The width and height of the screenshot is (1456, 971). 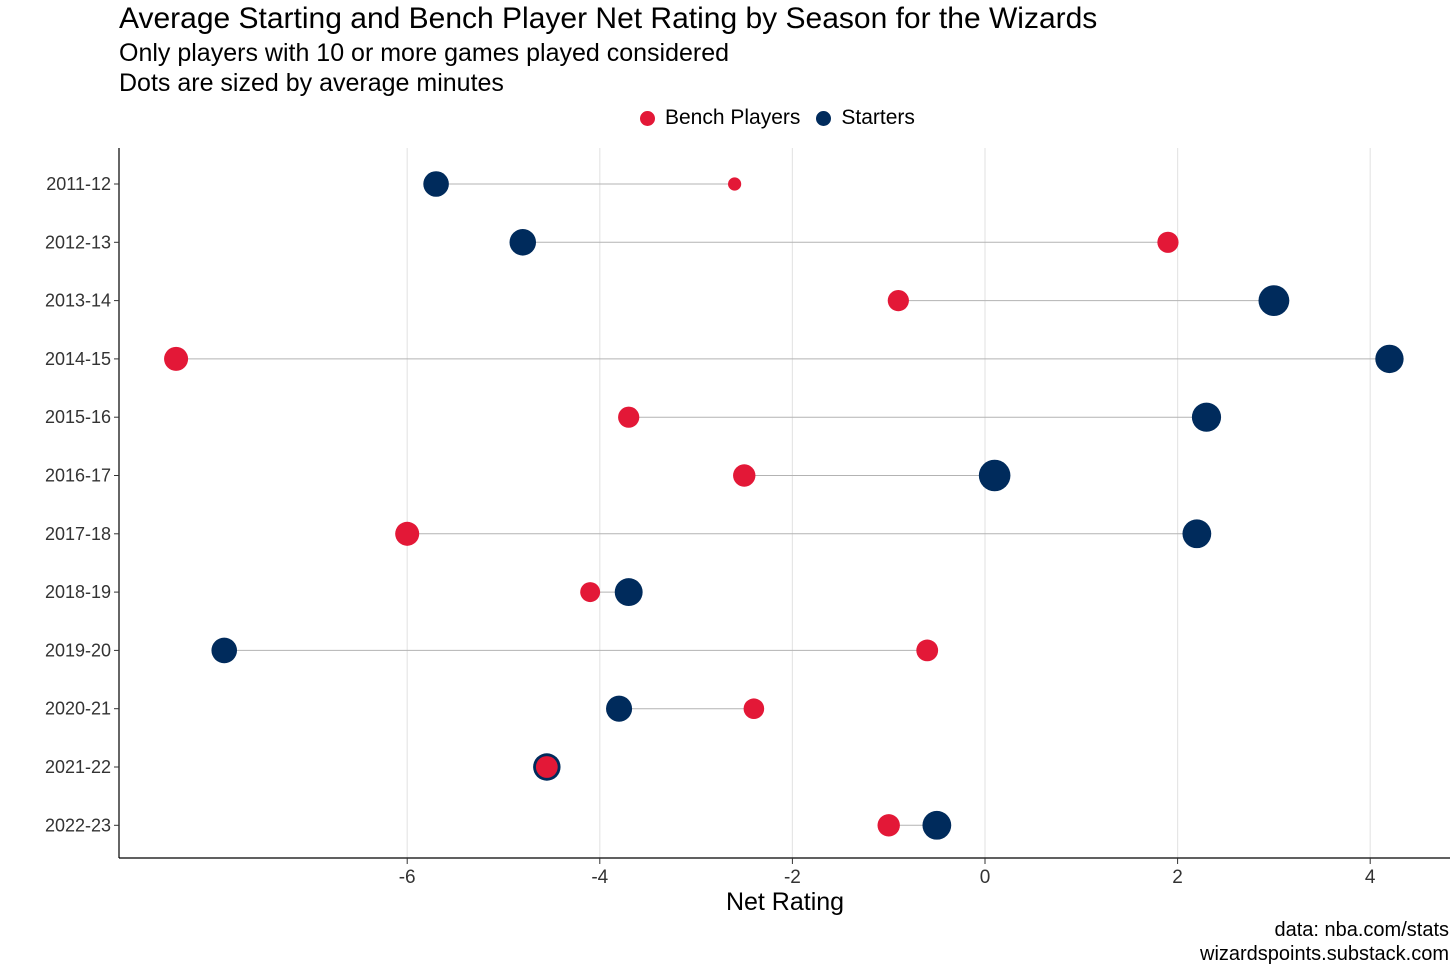 I want to click on legend-label-starters: Starters, so click(x=878, y=117).